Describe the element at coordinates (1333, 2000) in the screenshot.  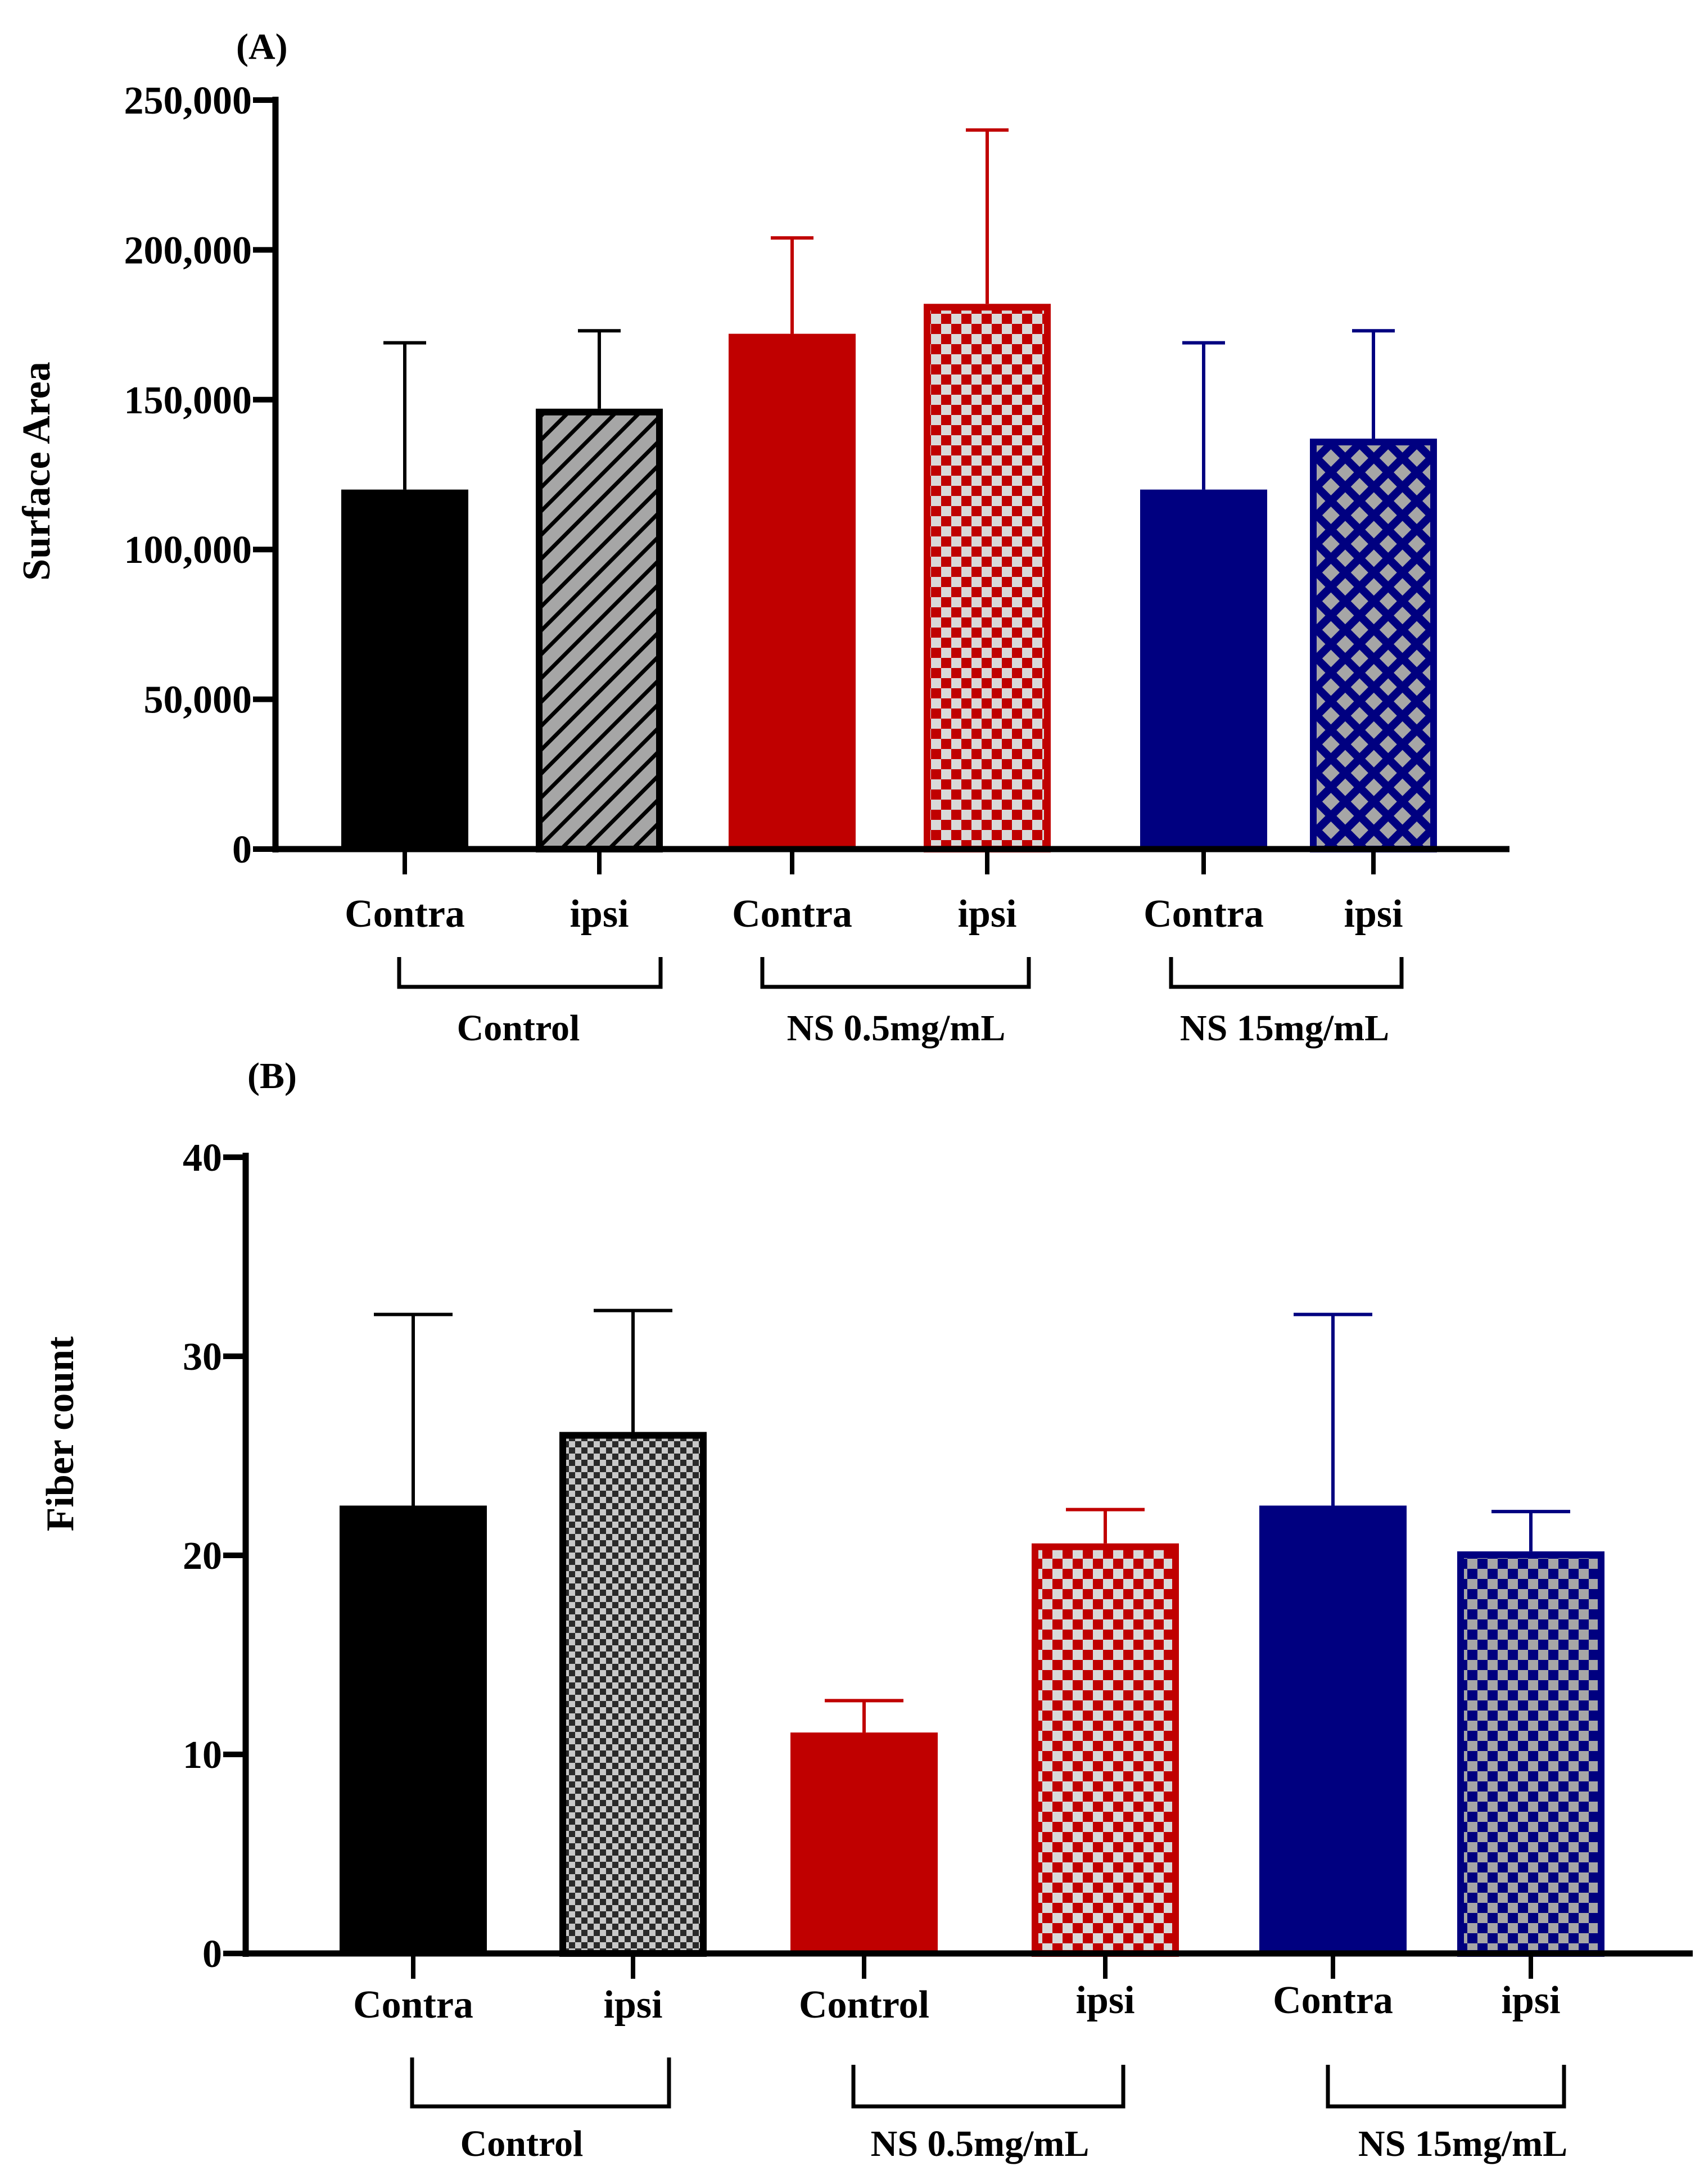
I see `panel-b-category-label-5: Contra` at that location.